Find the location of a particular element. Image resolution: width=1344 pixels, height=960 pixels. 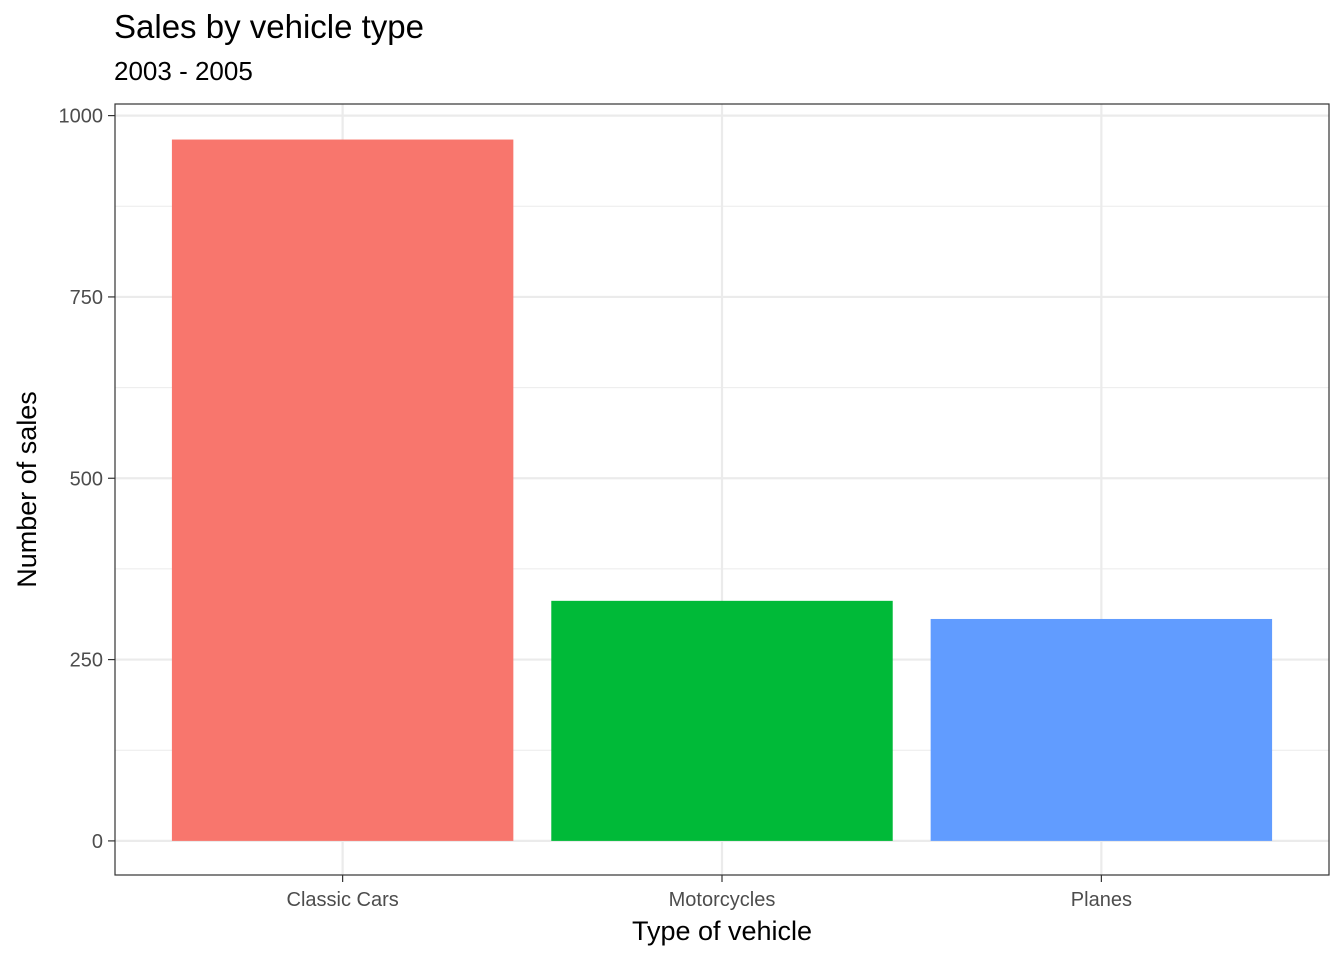

x-tick-label: Motorcycles is located at coordinates (722, 900).